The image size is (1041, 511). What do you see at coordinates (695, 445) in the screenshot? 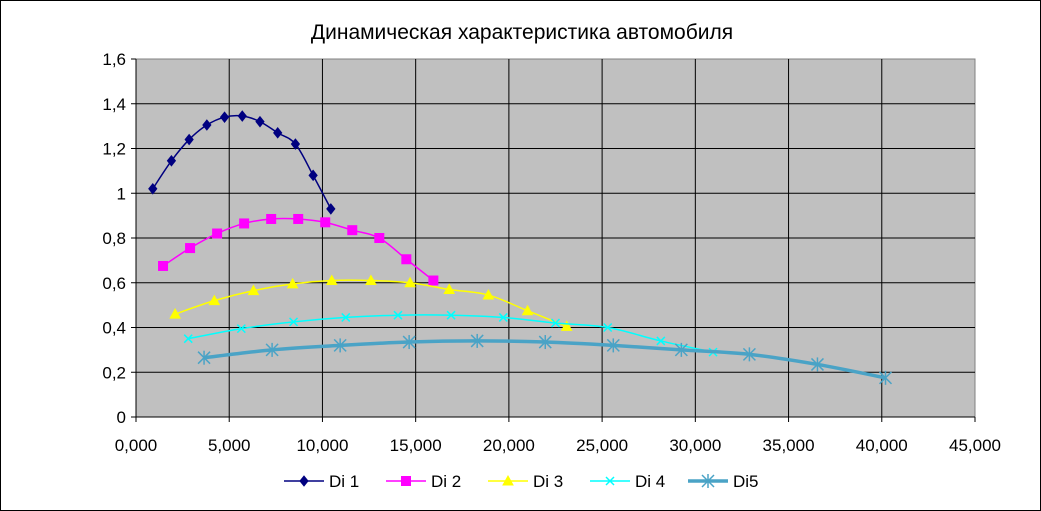
I see `x-tick-label: 30,000` at bounding box center [695, 445].